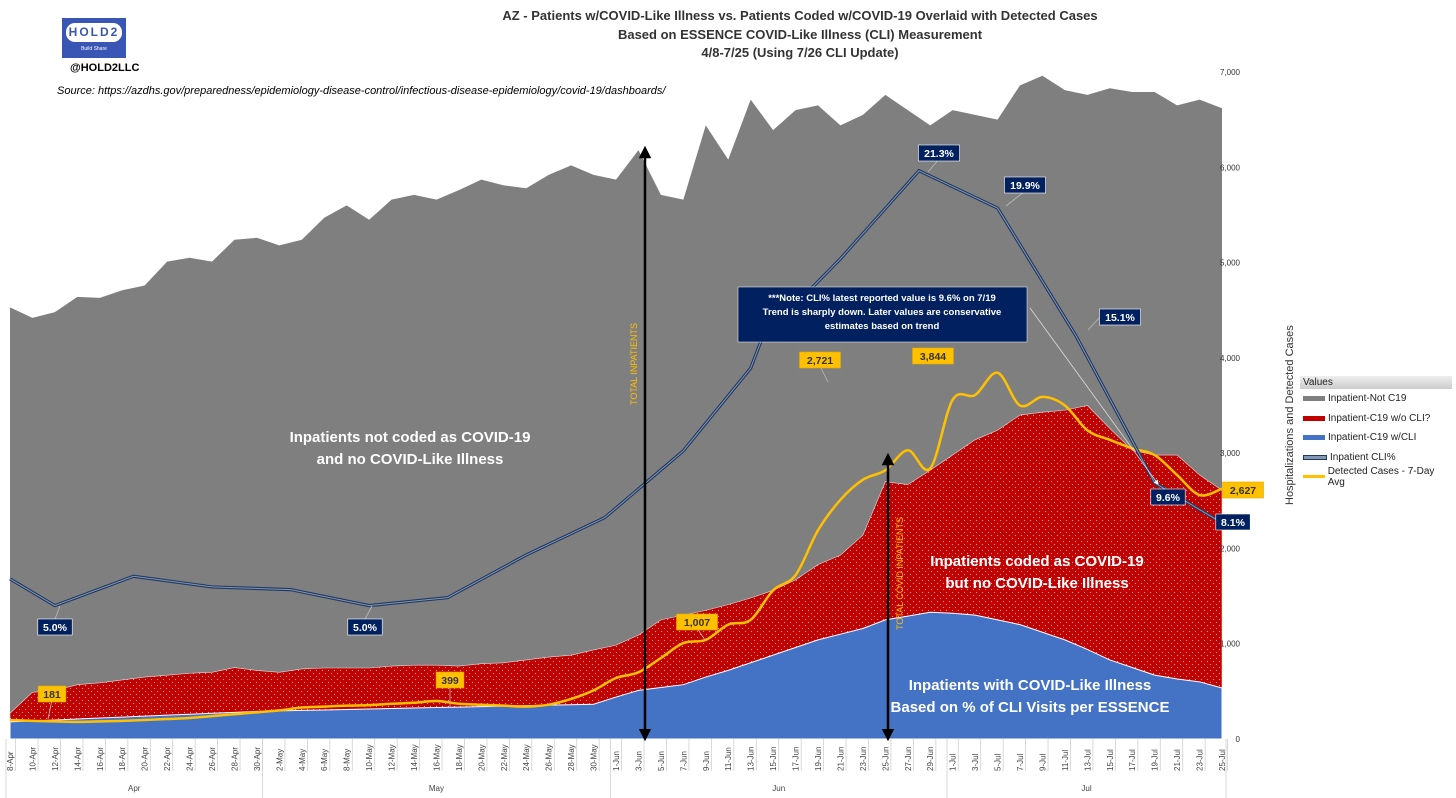 The image size is (1456, 798). What do you see at coordinates (1030, 685) in the screenshot?
I see `annotation-with-cli: Inpatients with COVID-Like Illness` at bounding box center [1030, 685].